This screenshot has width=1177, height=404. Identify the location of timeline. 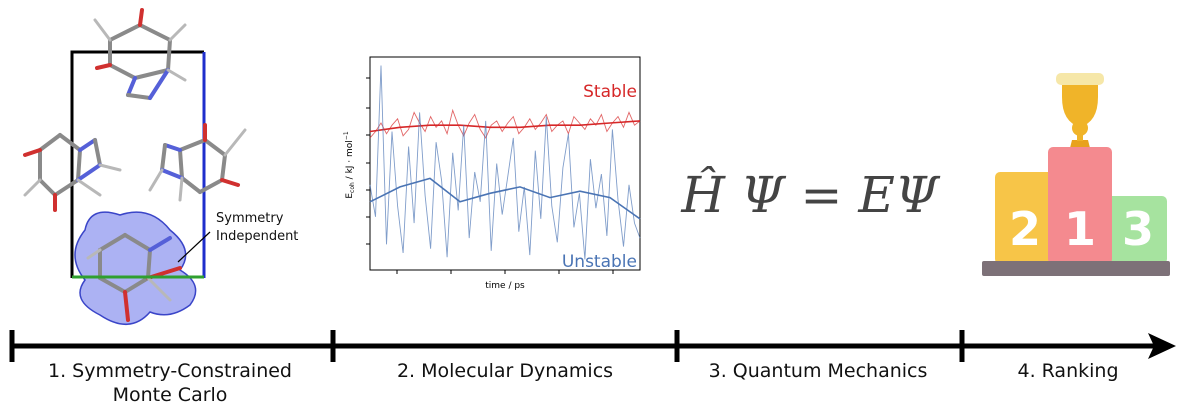
(592, 346).